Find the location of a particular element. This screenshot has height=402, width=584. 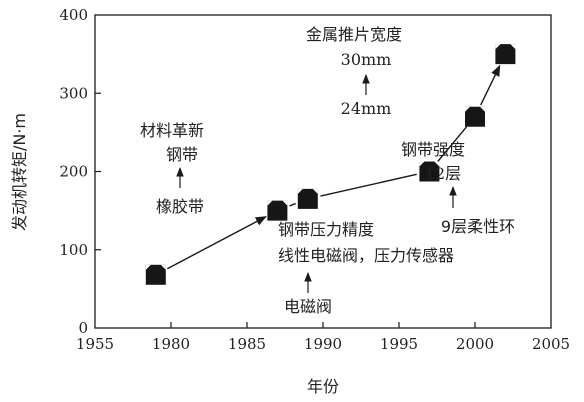

annotation-material-line1: 材料革新 is located at coordinates (172, 130).